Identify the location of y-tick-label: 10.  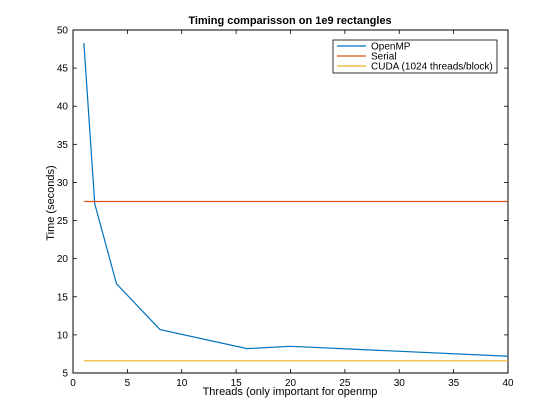
(63, 335).